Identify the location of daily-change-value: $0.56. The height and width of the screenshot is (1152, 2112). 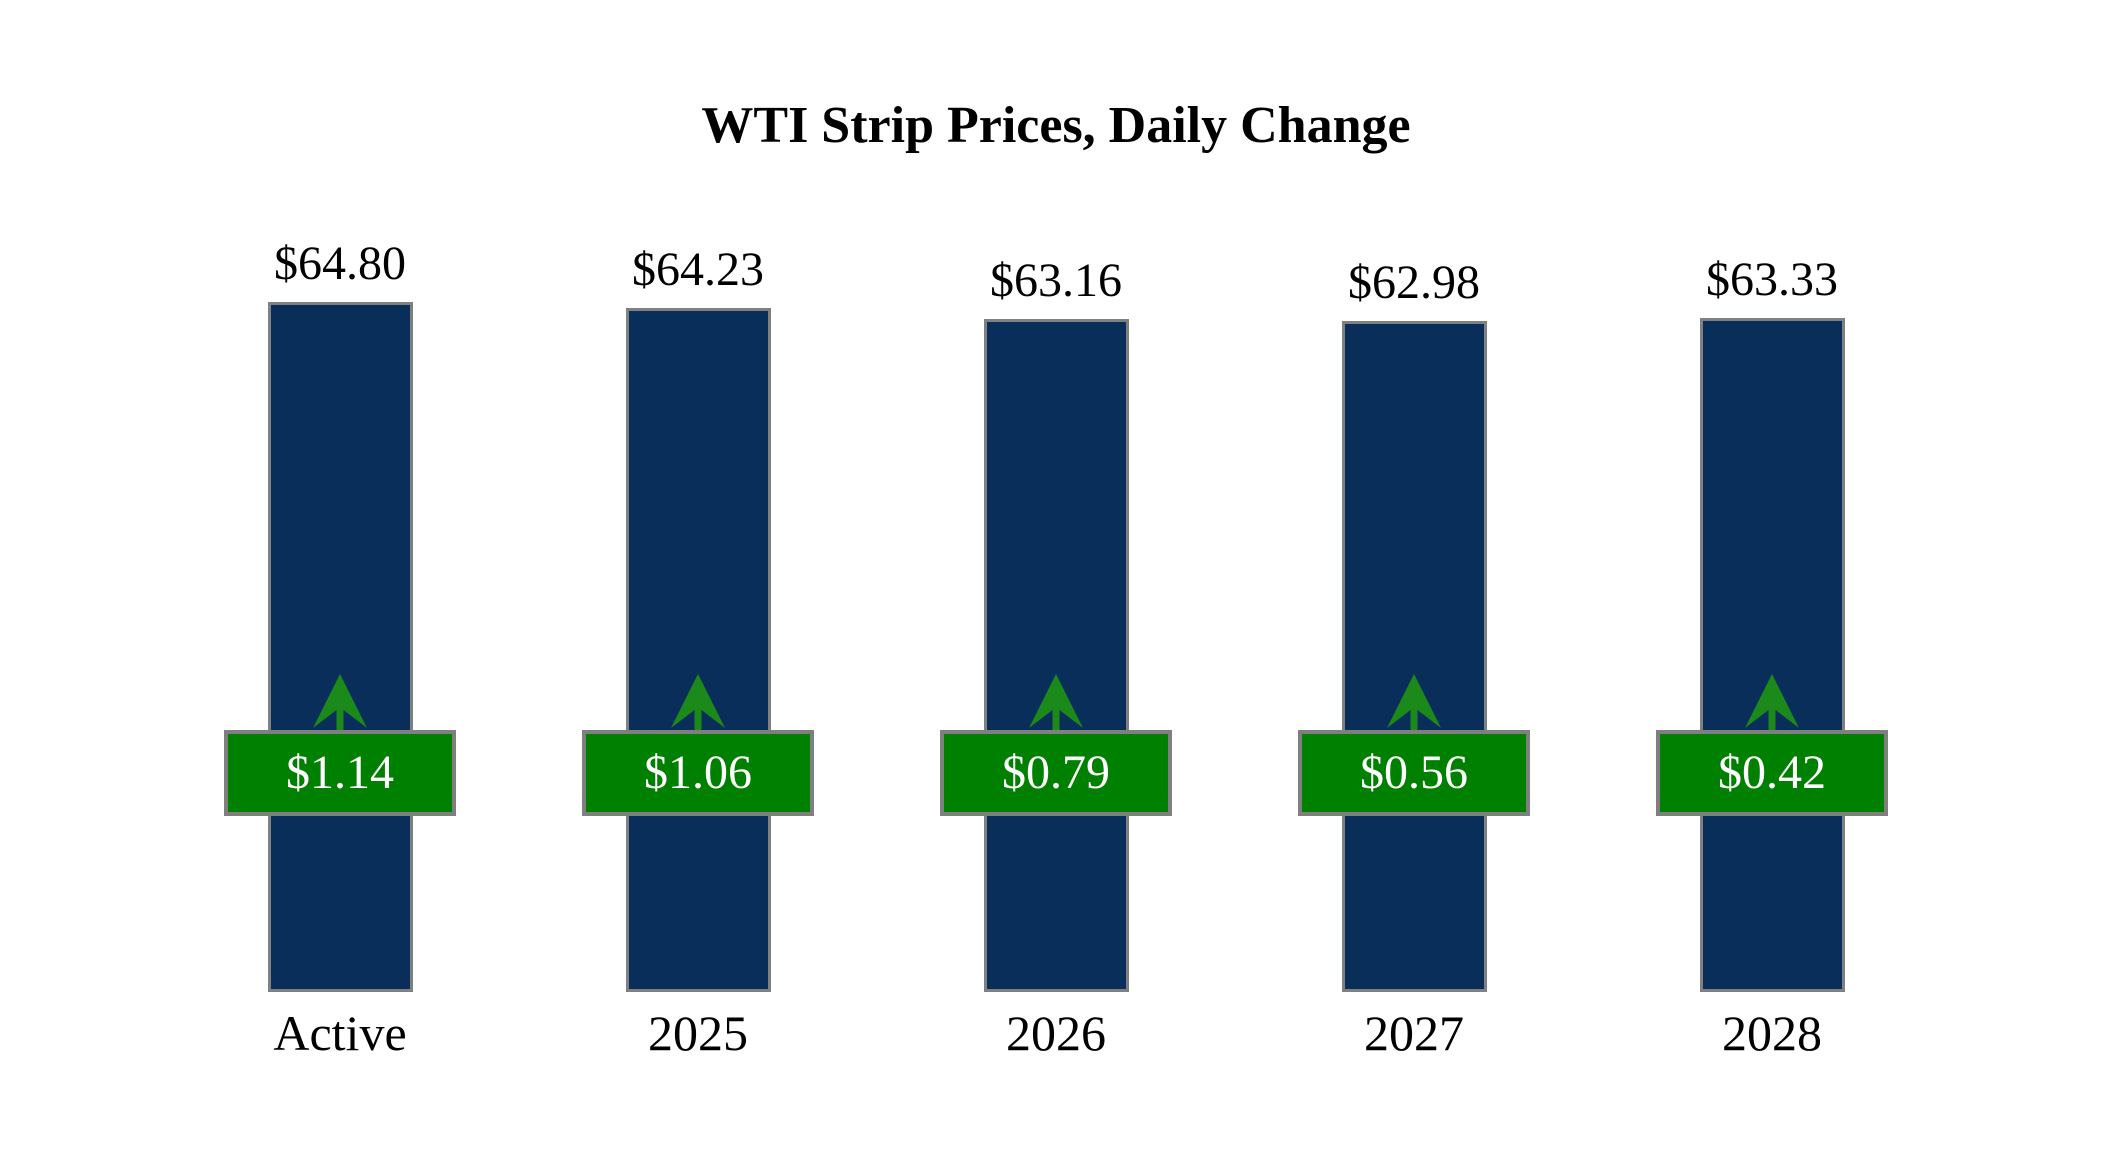
(1414, 772).